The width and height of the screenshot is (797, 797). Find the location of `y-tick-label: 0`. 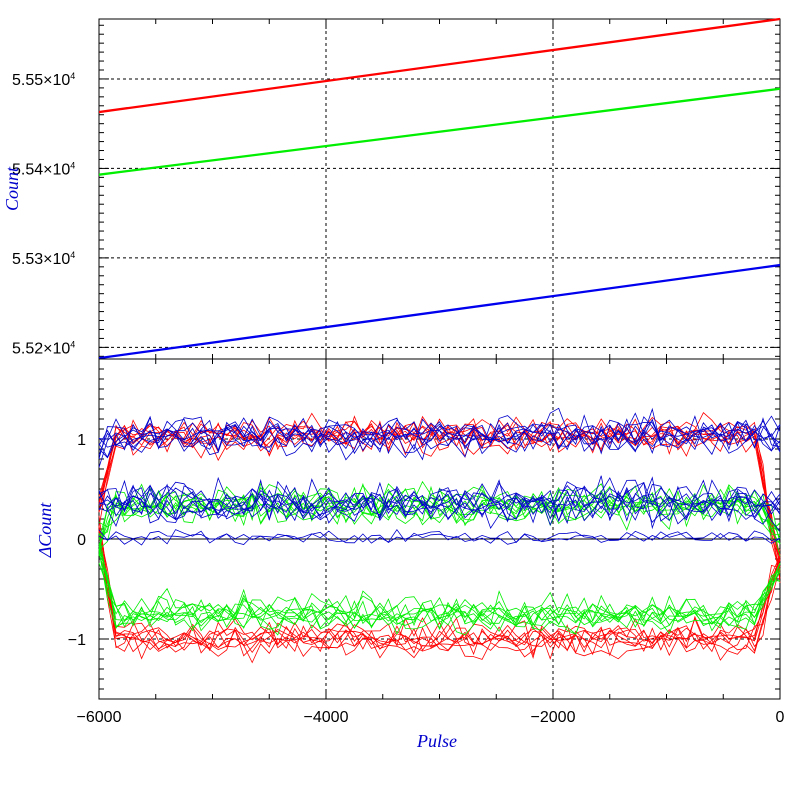

y-tick-label: 0 is located at coordinates (81, 540).